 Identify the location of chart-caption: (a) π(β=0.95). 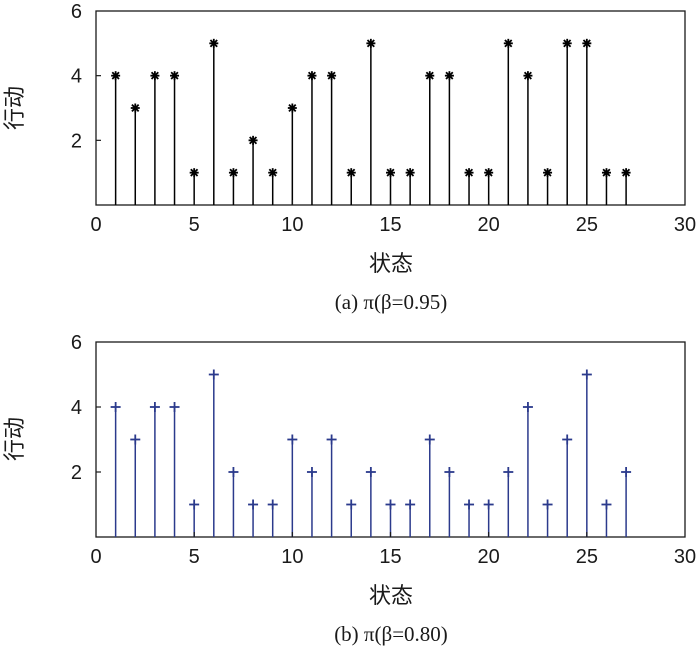
(391, 302).